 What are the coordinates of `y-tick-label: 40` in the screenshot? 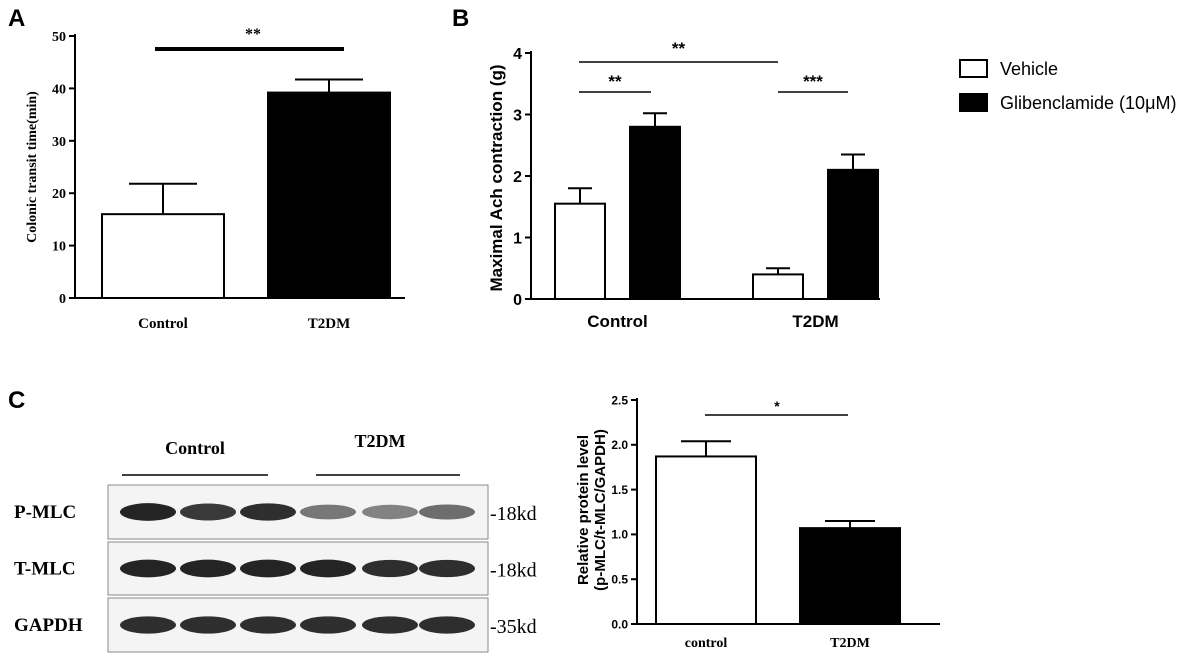 It's located at (59, 89).